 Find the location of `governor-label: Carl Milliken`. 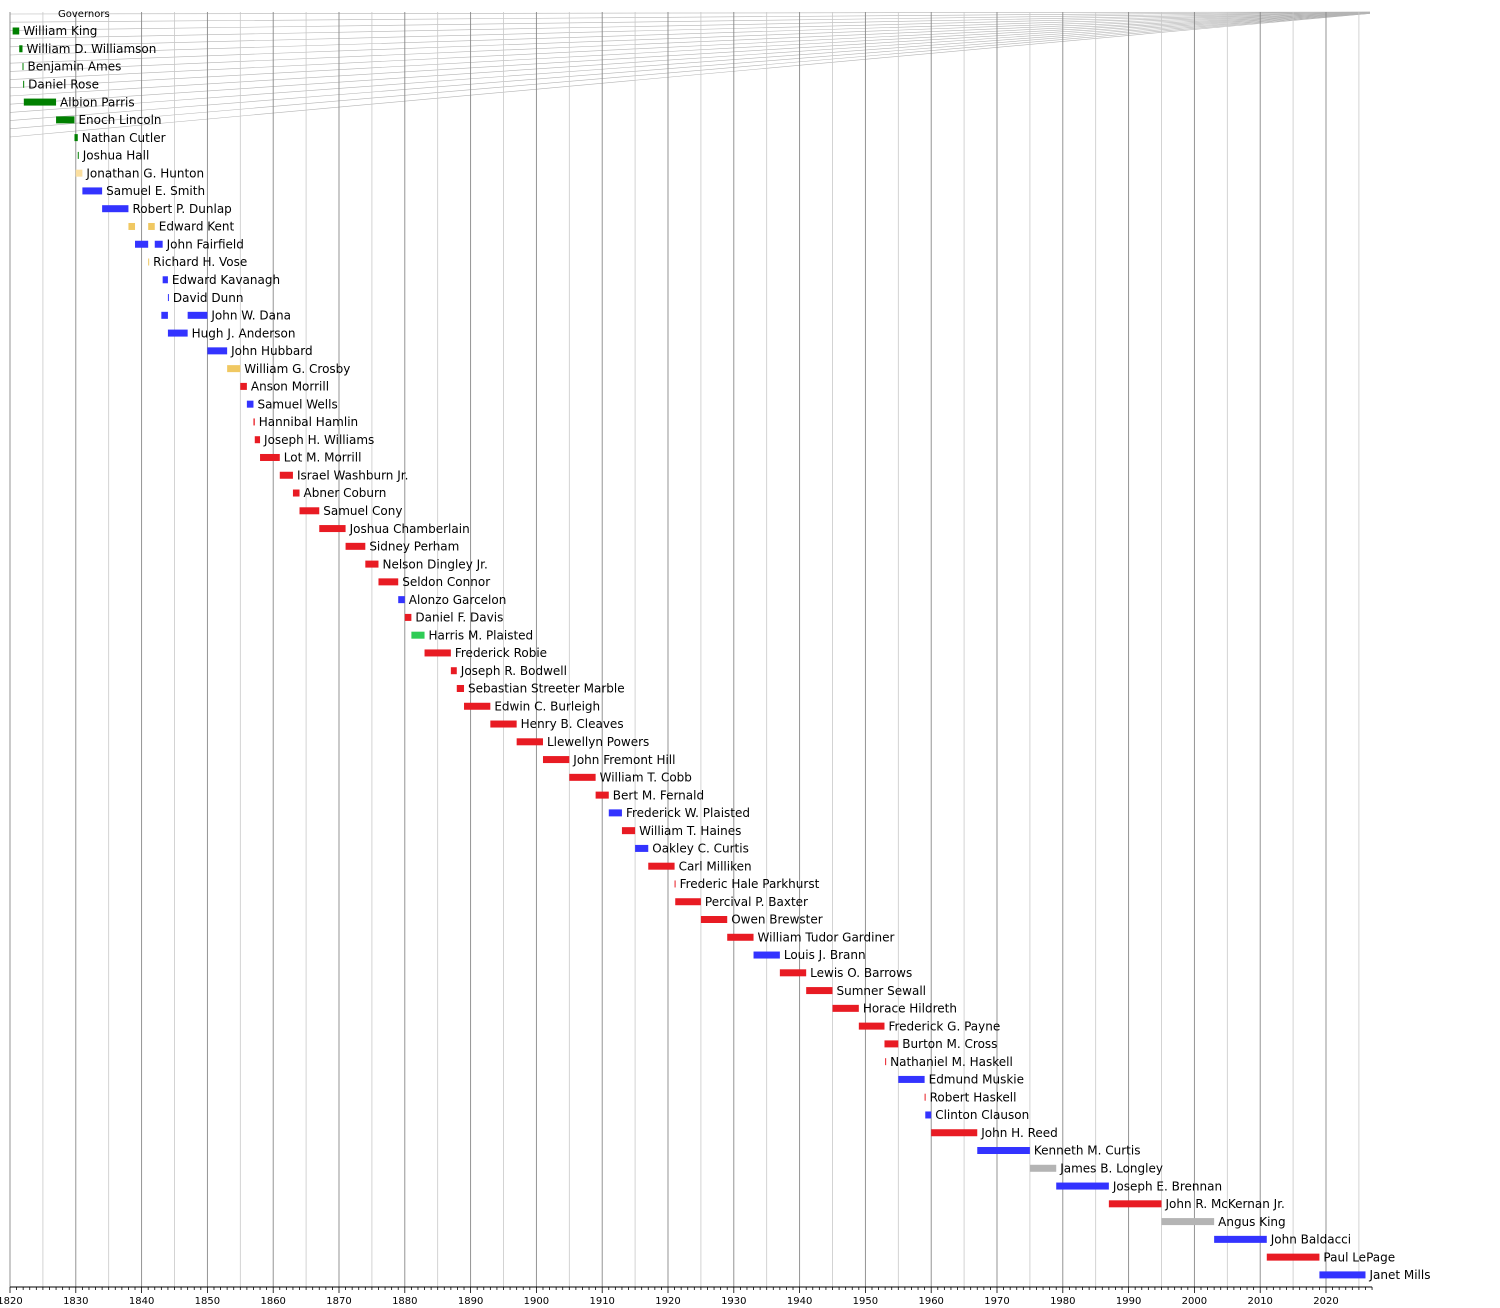

governor-label: Carl Milliken is located at coordinates (715, 866).